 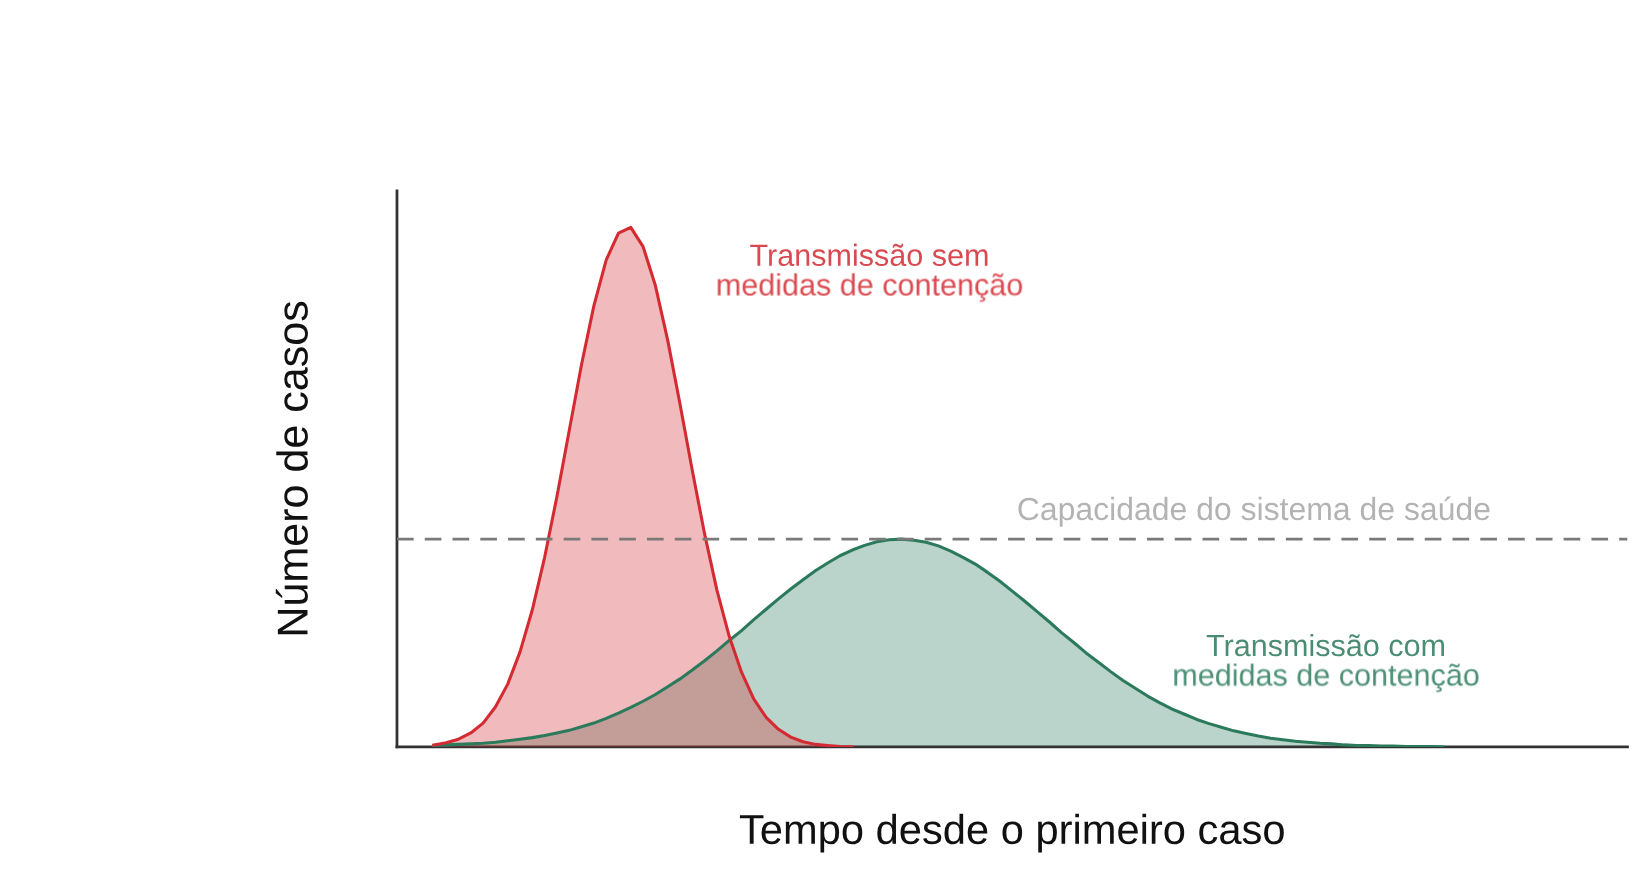 What do you see at coordinates (869, 272) in the screenshot?
I see `series-label: Transmissão sem medidas de contenção` at bounding box center [869, 272].